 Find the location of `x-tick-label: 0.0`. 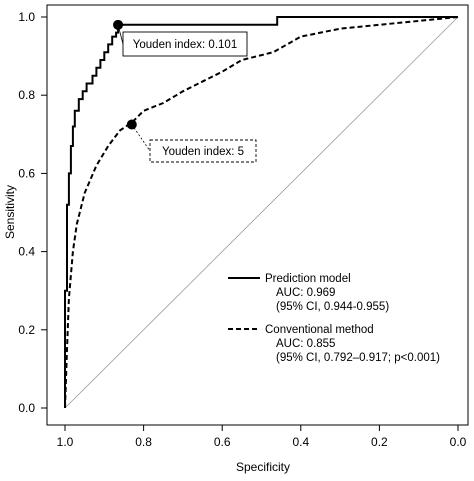

x-tick-label: 0.0 is located at coordinates (458, 442).